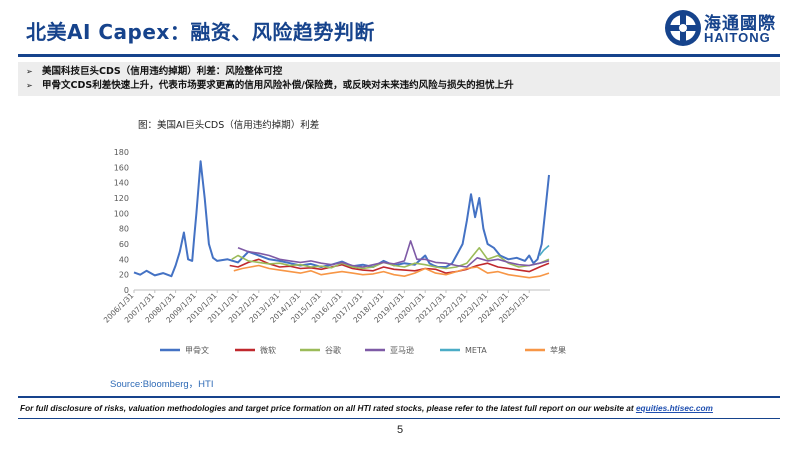  What do you see at coordinates (200, 32) in the screenshot?
I see `slide-title: 北美AI Capex：融资、风险趋势判断` at bounding box center [200, 32].